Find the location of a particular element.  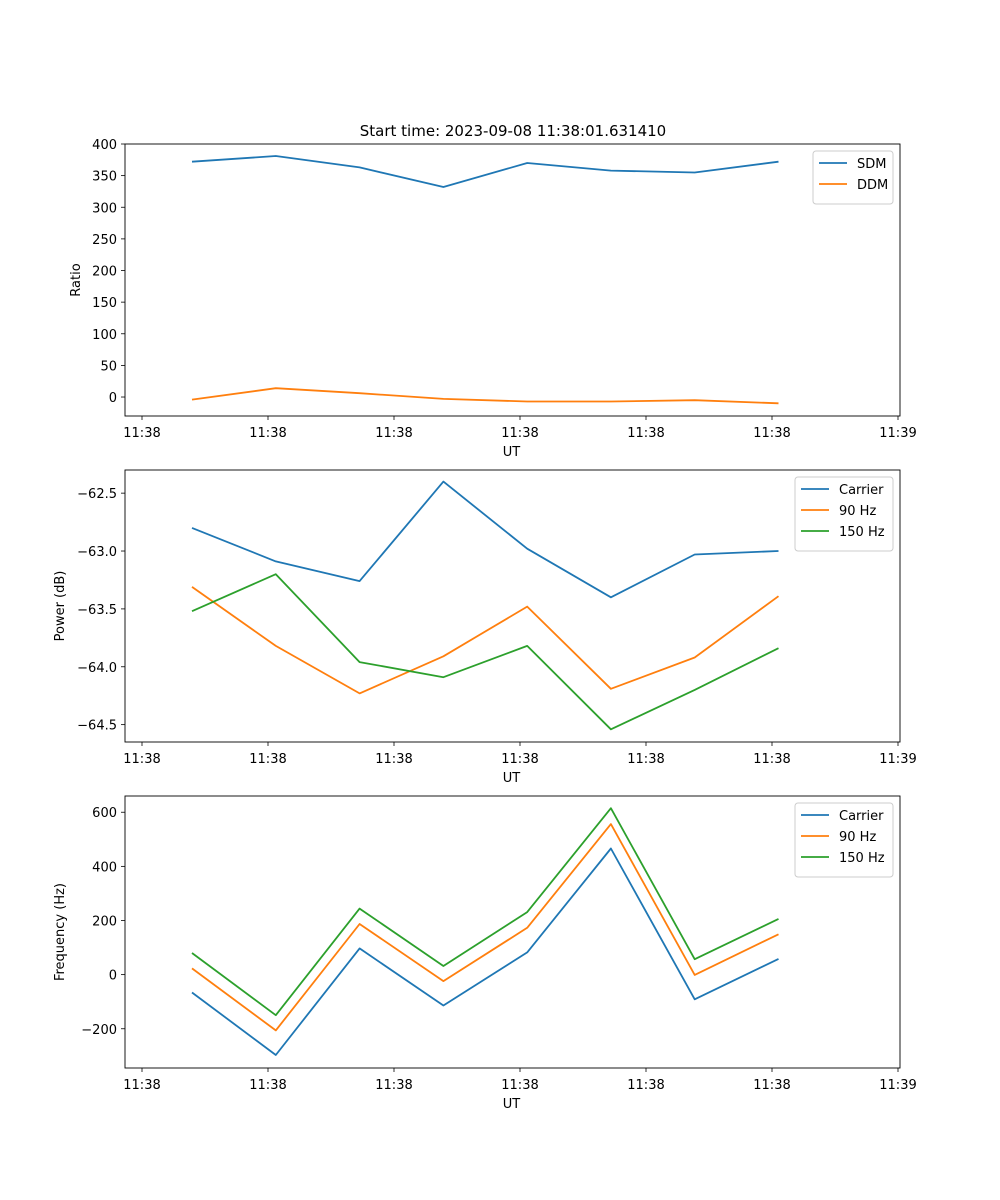

y-tick-label: −63.5 is located at coordinates (97, 610).